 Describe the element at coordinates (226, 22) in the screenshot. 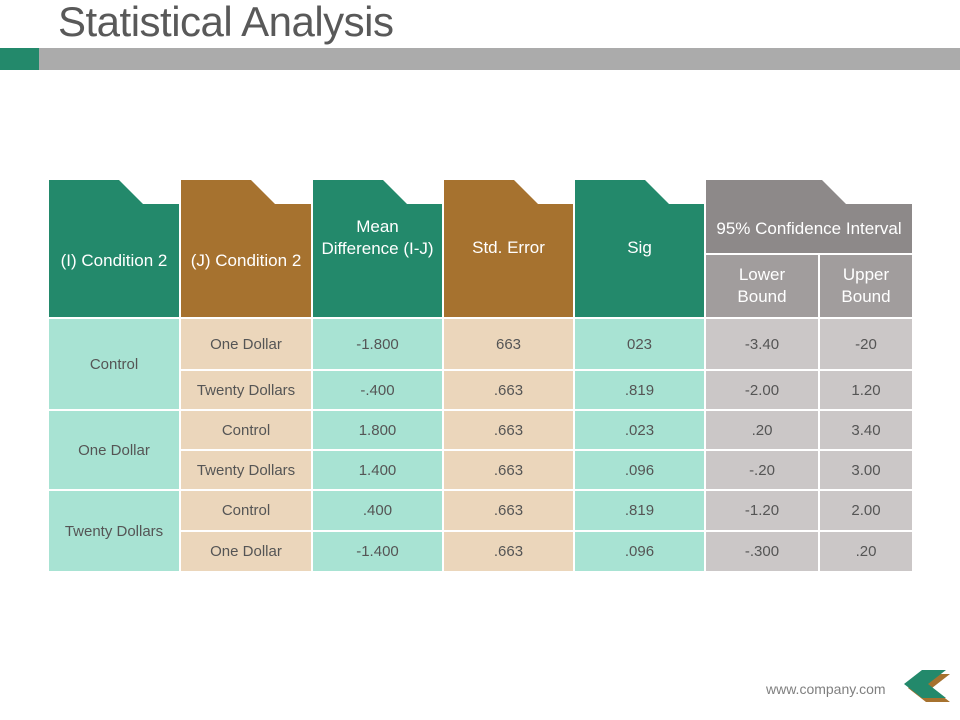

I see `page-title: Statistical Analysis` at that location.